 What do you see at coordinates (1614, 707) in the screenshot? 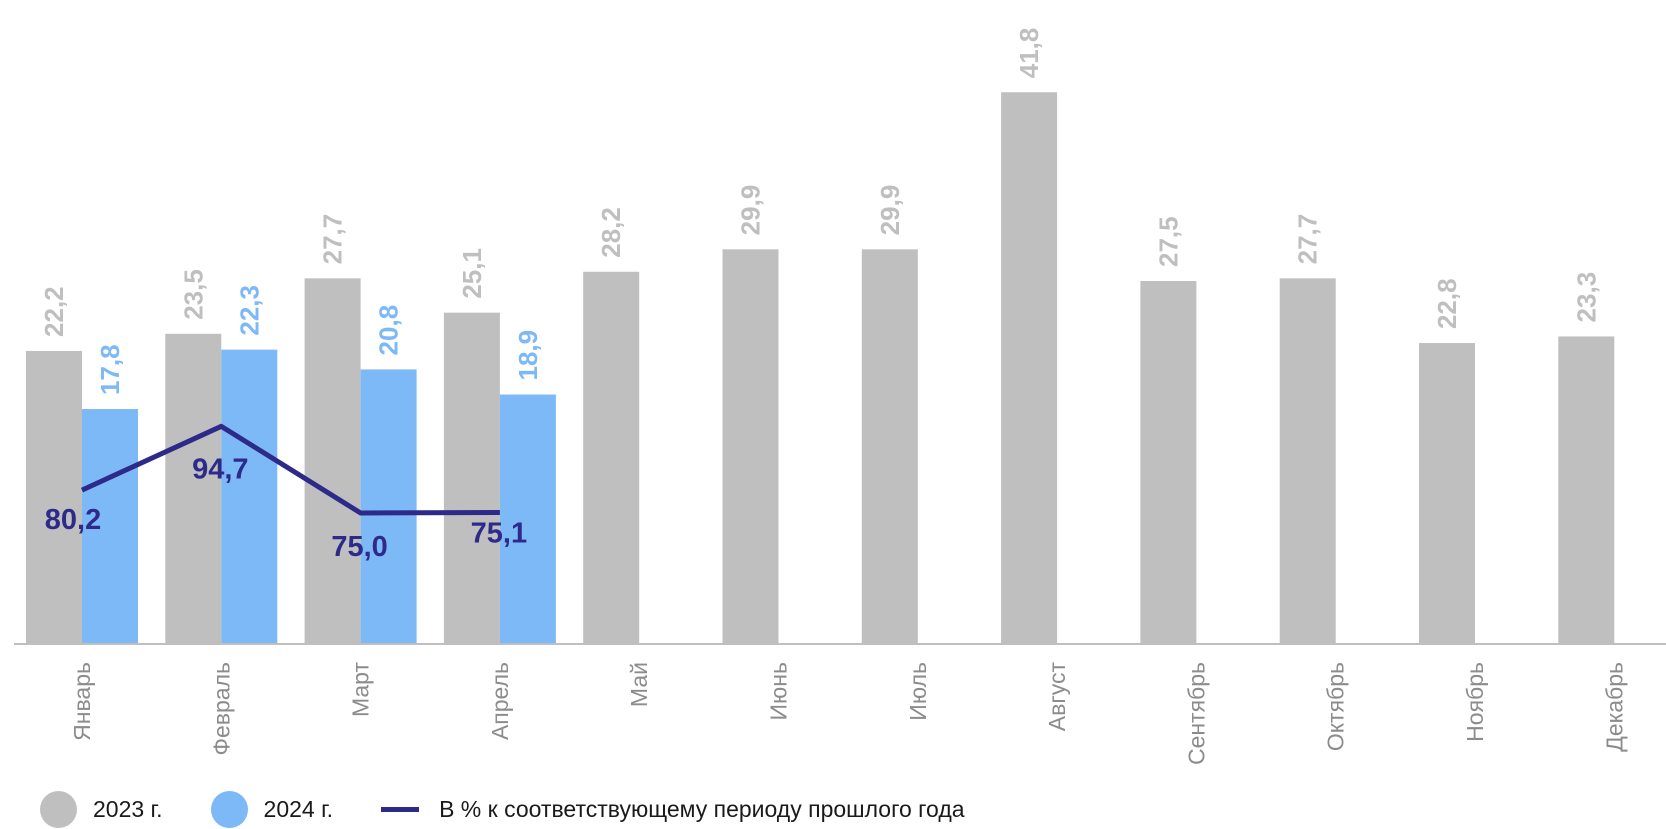
I see `xtick-12: Декабрь` at bounding box center [1614, 707].